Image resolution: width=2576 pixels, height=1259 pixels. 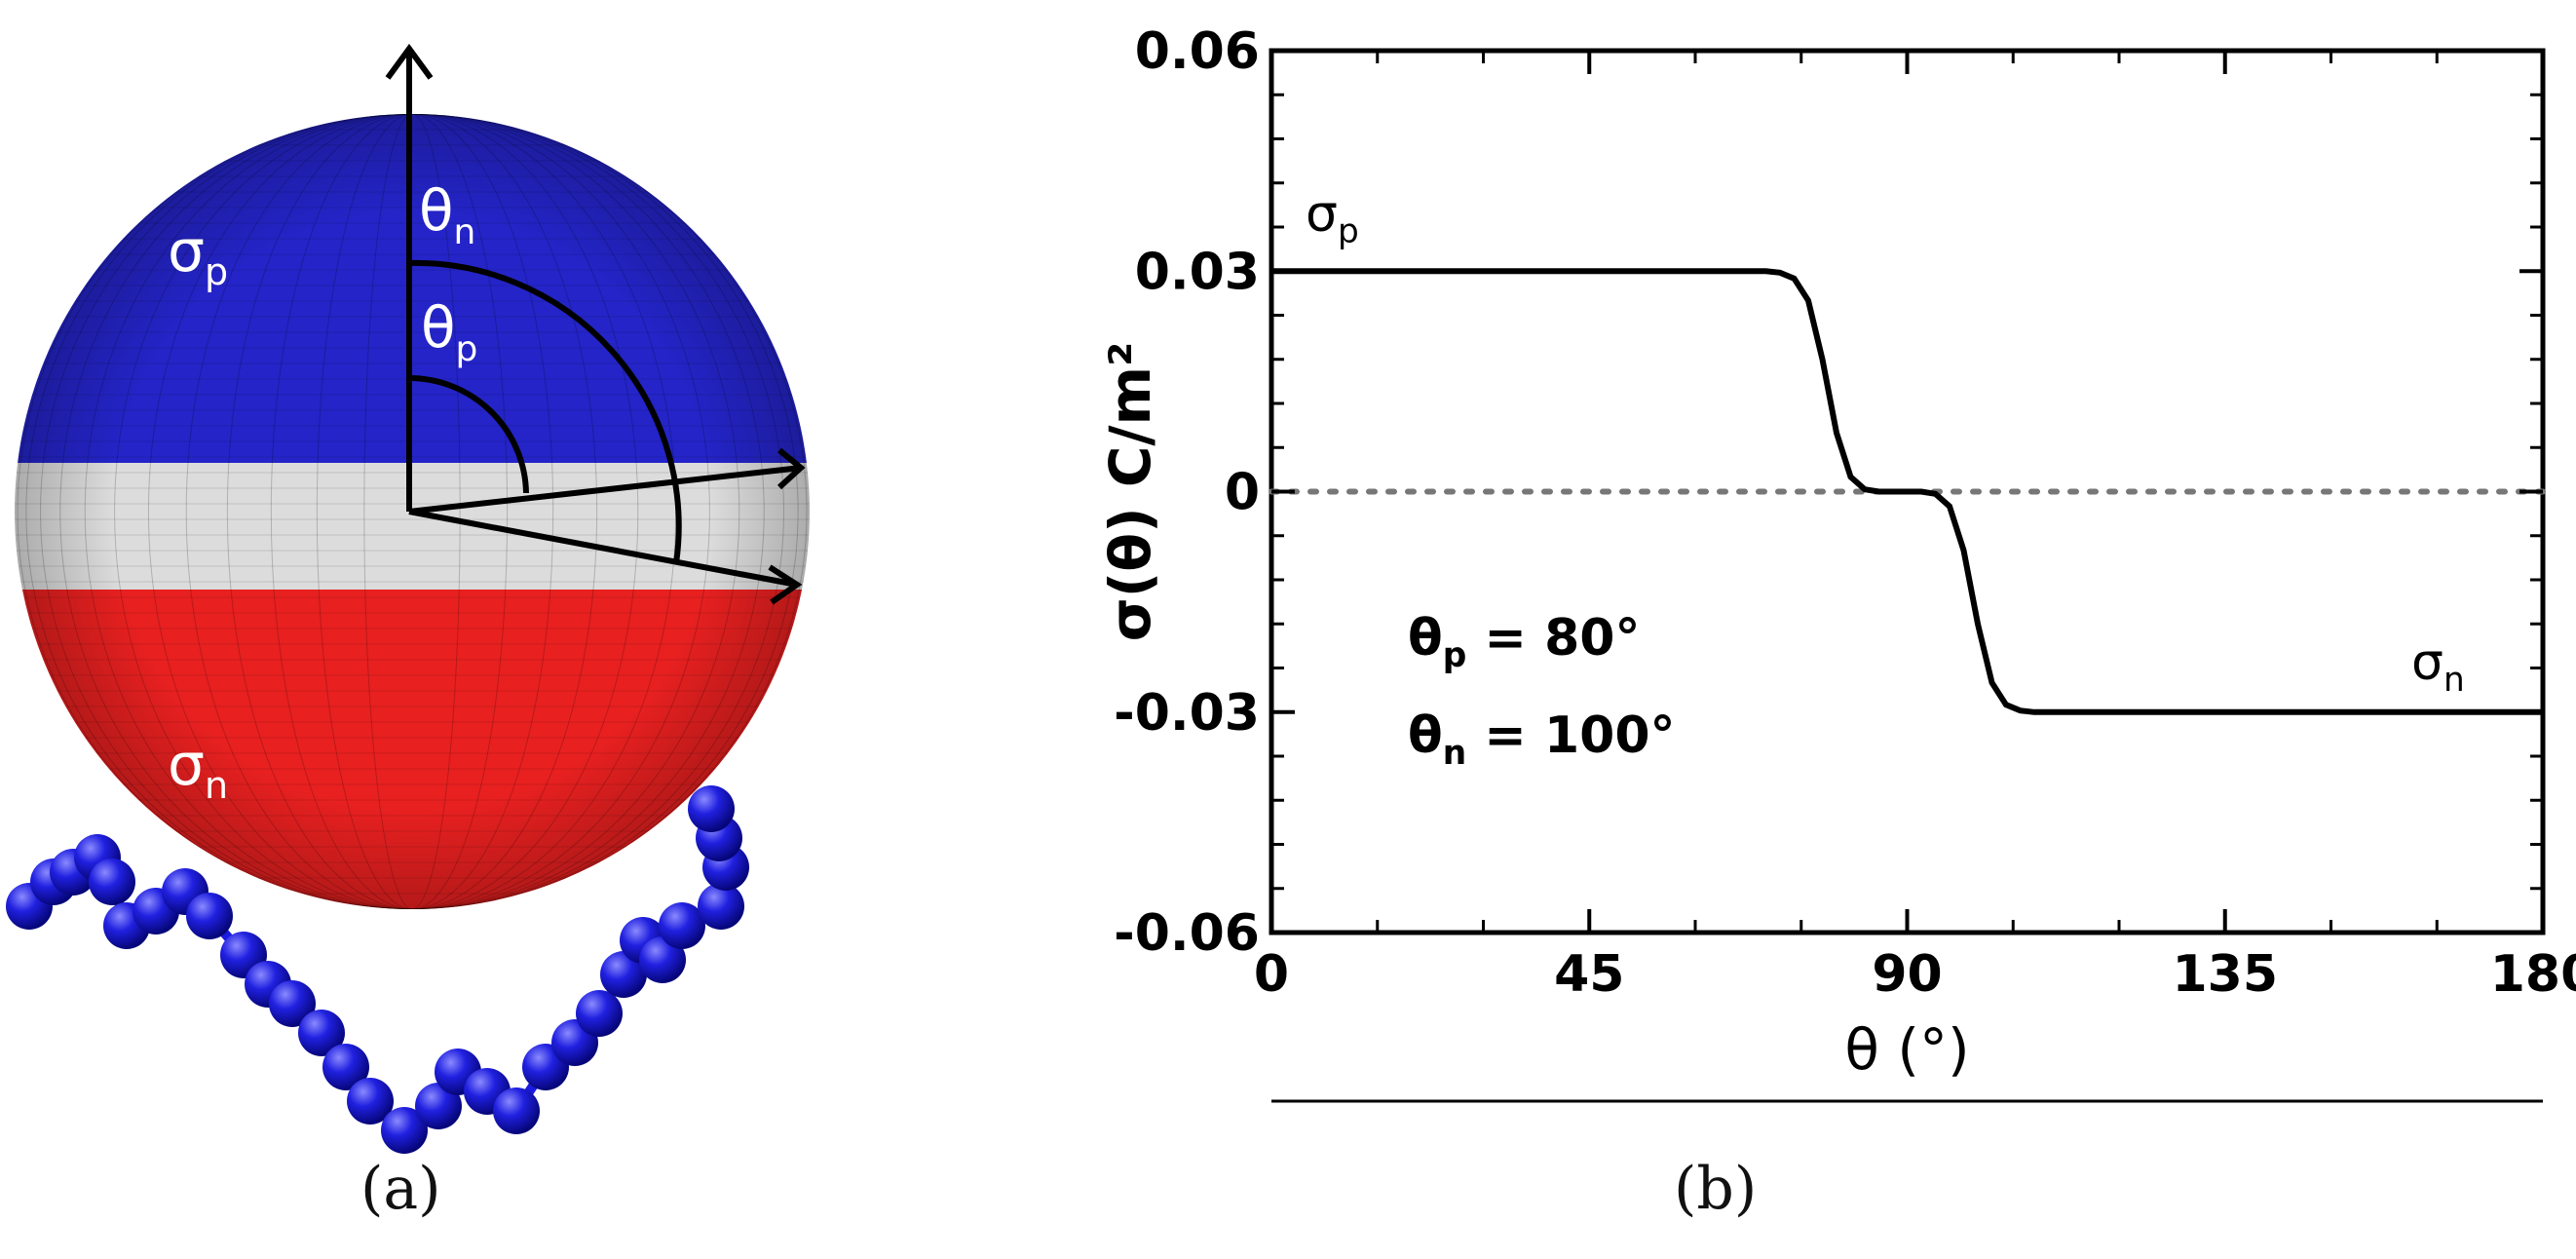 What do you see at coordinates (603, 549) in the screenshot?
I see `theta-n-ray` at bounding box center [603, 549].